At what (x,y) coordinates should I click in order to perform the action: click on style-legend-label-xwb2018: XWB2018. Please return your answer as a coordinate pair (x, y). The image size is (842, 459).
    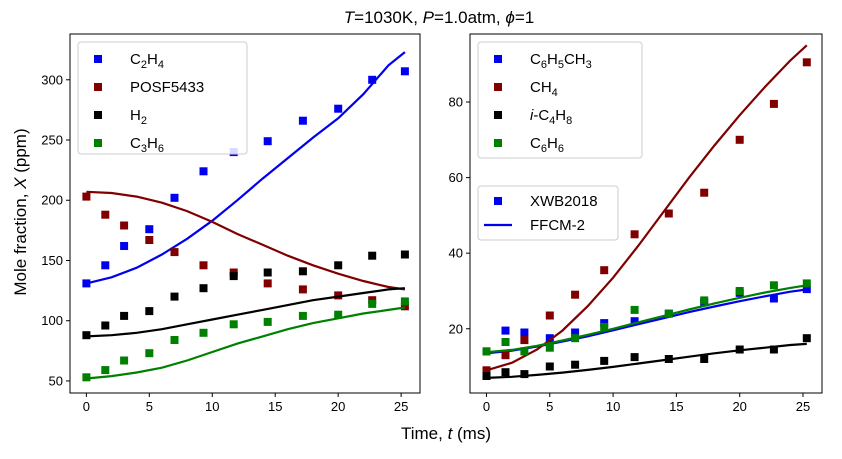
    Looking at the image, I should click on (564, 201).